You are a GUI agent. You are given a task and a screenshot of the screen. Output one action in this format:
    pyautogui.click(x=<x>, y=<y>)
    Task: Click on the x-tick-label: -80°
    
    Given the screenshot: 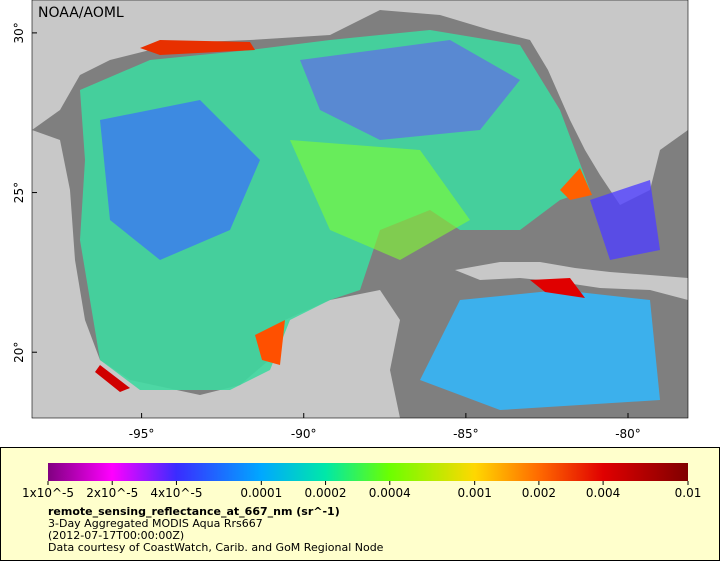 What is the action you would take?
    pyautogui.click(x=628, y=434)
    